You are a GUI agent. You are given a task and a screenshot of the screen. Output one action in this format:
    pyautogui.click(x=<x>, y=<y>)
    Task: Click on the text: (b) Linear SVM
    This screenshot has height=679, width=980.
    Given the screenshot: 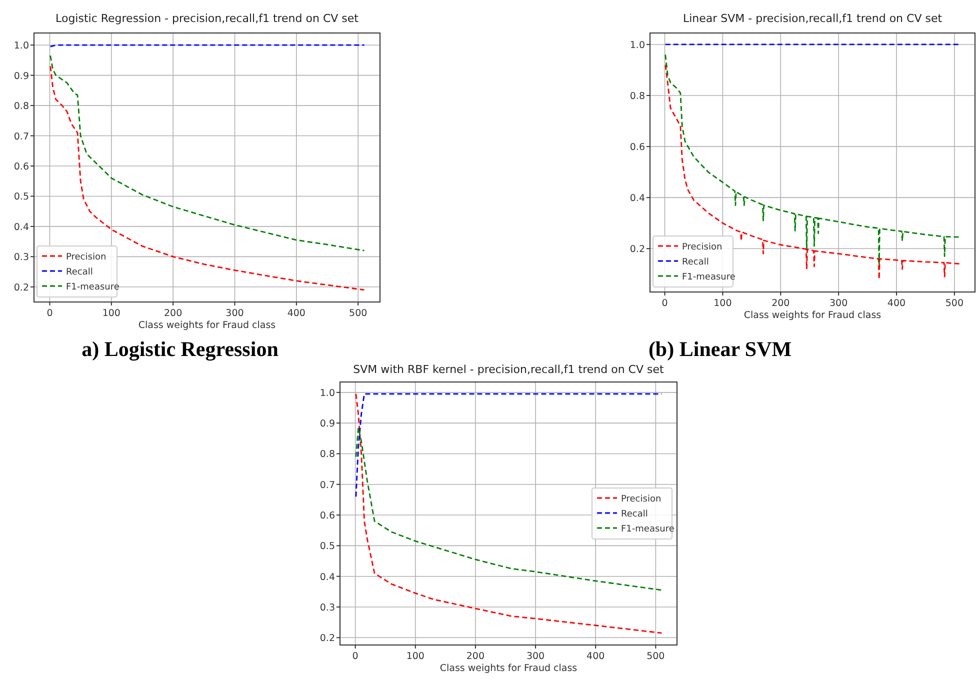 What is the action you would take?
    pyautogui.click(x=720, y=349)
    